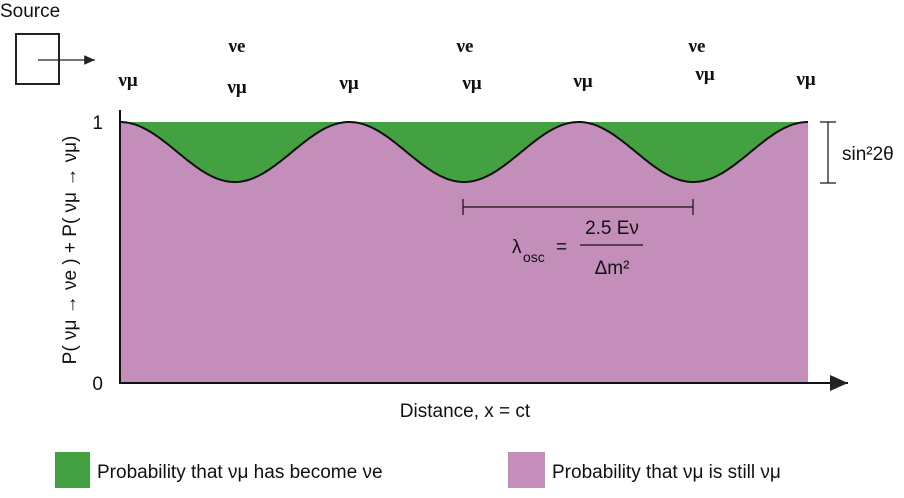  What do you see at coordinates (37, 59) in the screenshot?
I see `source-box` at bounding box center [37, 59].